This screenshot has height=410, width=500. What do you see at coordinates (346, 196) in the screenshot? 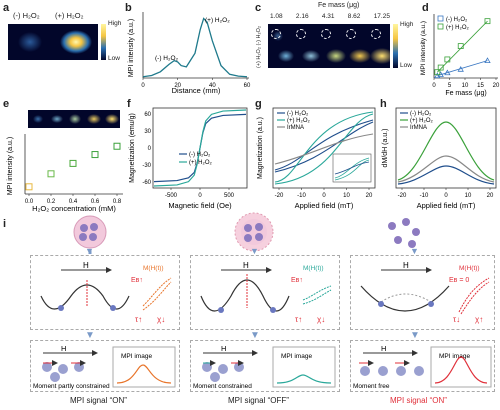
I see `panel-g-tick-label: 10` at bounding box center [346, 196].